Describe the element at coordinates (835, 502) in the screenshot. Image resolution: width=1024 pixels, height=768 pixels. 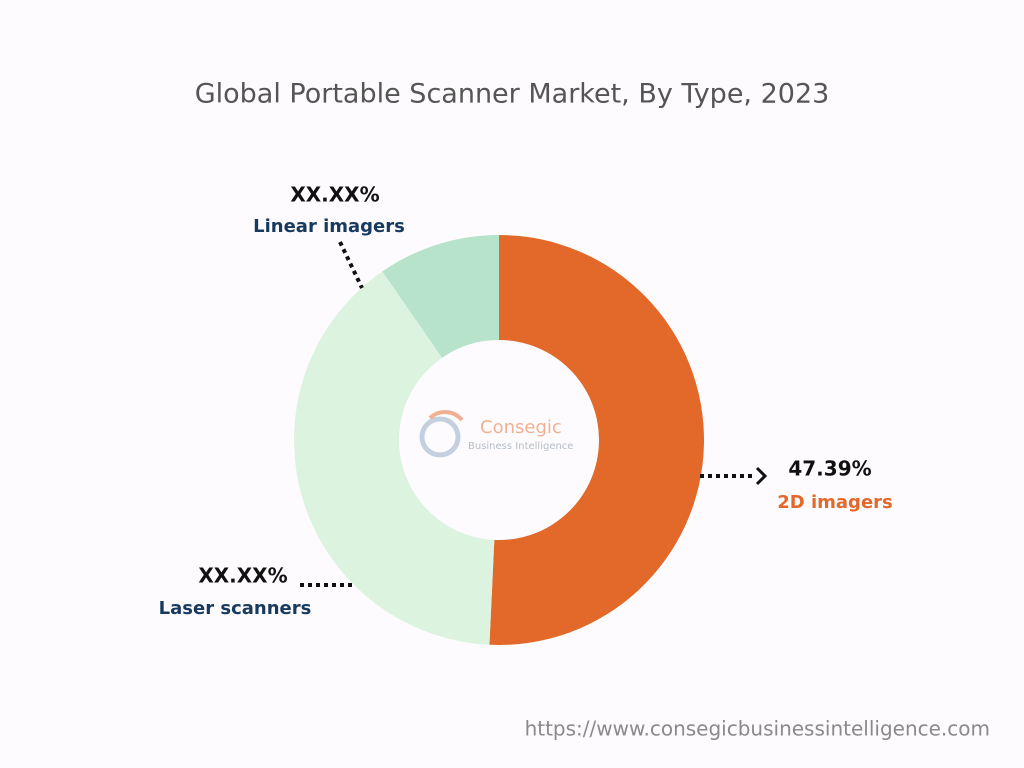
I see `category-label: 2D imagers` at that location.